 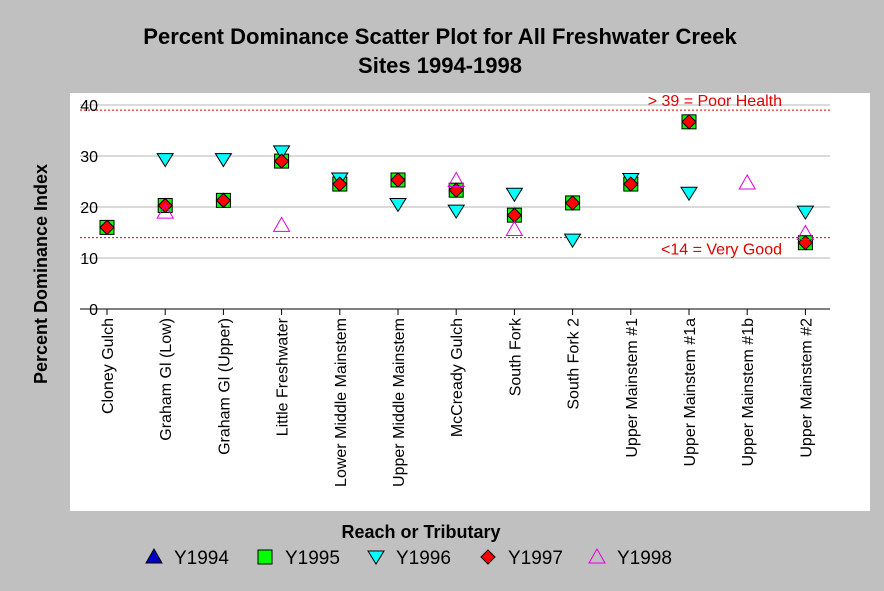 I want to click on y-tick-labels: 0 10 20 30 40, so click(x=89, y=208).